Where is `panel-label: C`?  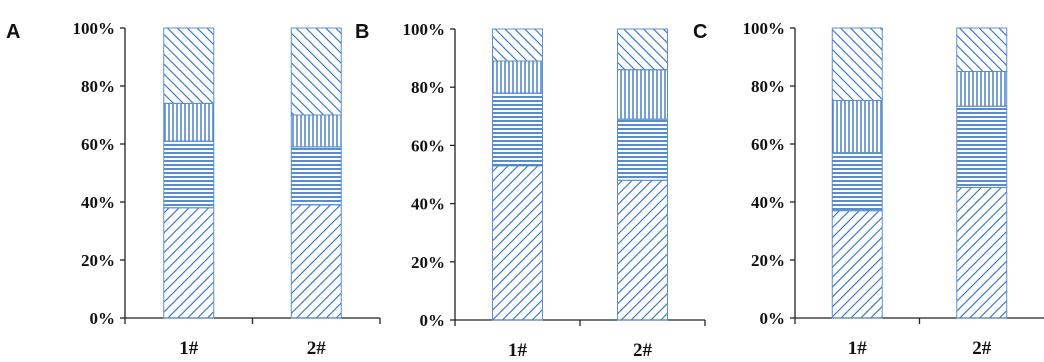 panel-label: C is located at coordinates (700, 32).